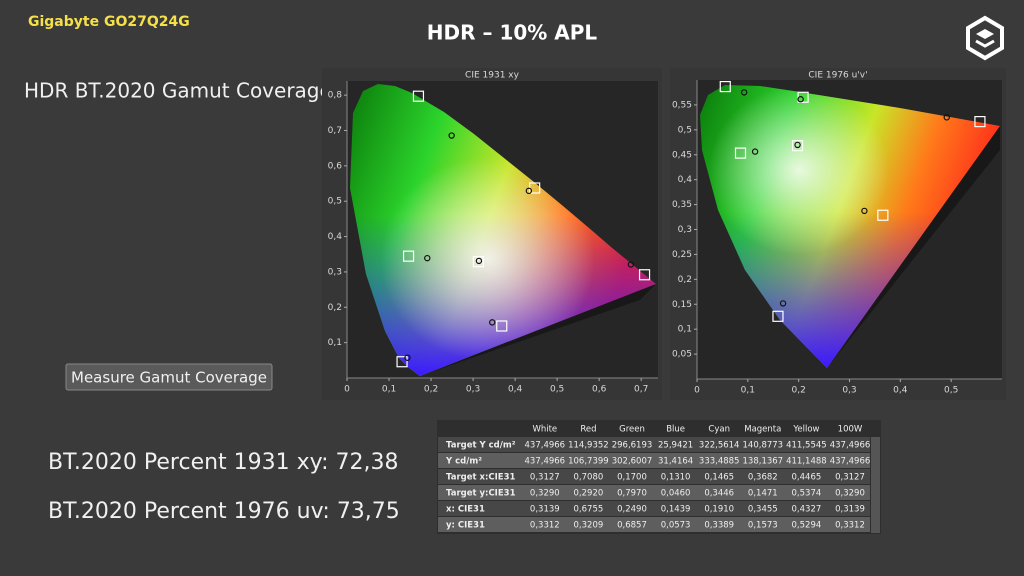  I want to click on table-cell: 0,7080, so click(589, 478).